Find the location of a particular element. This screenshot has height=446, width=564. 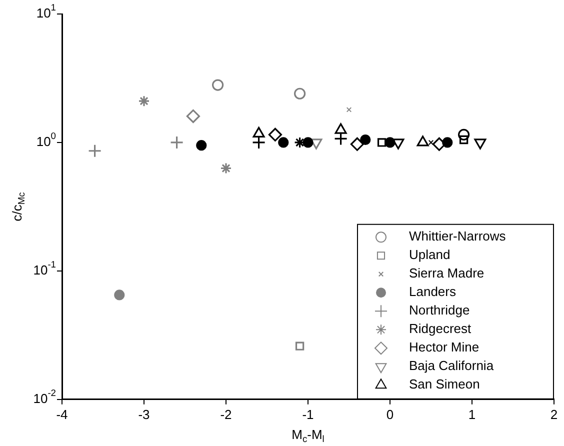

legend-label: Sierra Madre is located at coordinates (446, 273).